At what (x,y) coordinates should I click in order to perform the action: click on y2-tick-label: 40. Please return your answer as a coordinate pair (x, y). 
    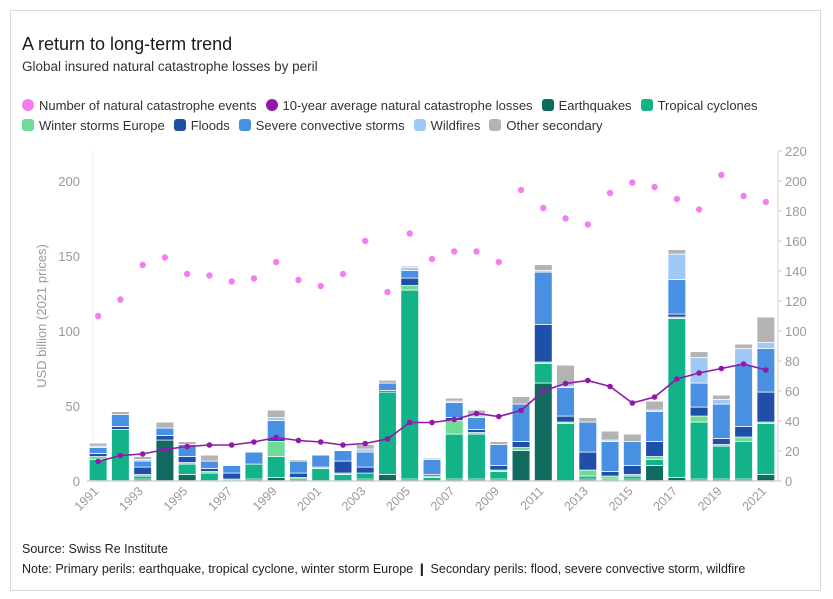
    Looking at the image, I should click on (792, 421).